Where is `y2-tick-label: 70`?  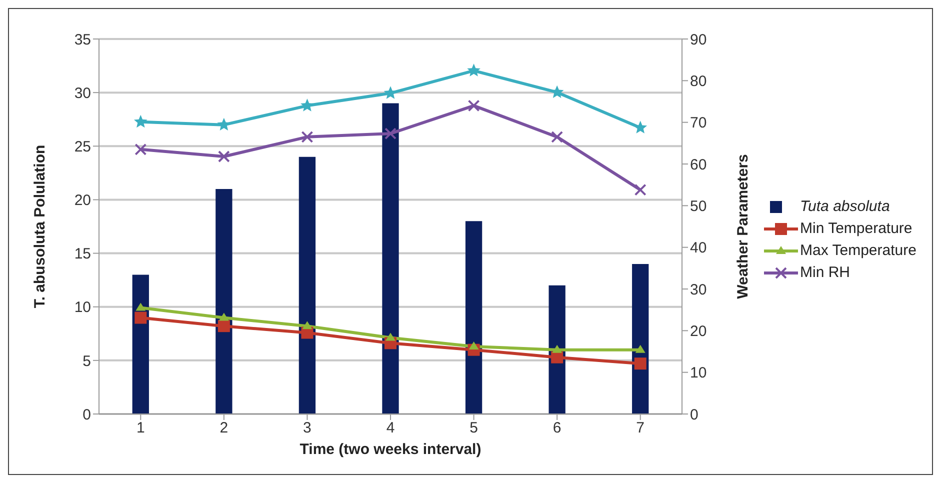
y2-tick-label: 70 is located at coordinates (698, 123).